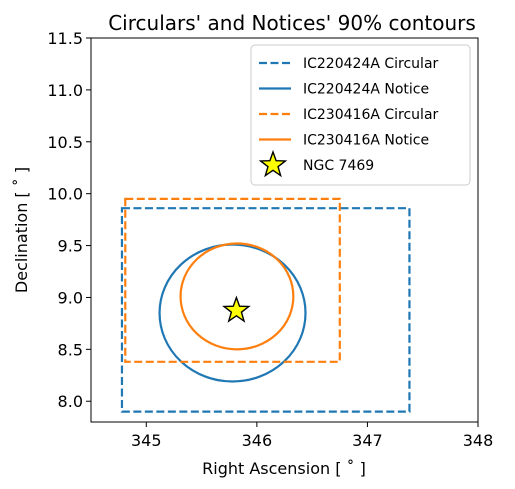 This screenshot has height=489, width=515. Describe the element at coordinates (65, 194) in the screenshot. I see `y-tick-label: 10.0` at that location.